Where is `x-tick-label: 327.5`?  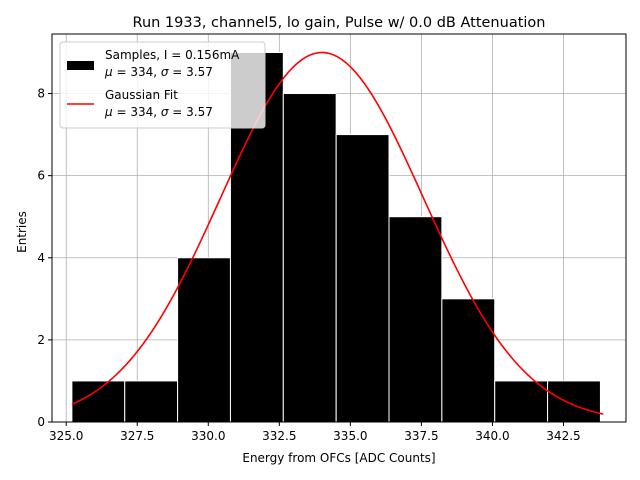
x-tick-label: 327.5 is located at coordinates (137, 436).